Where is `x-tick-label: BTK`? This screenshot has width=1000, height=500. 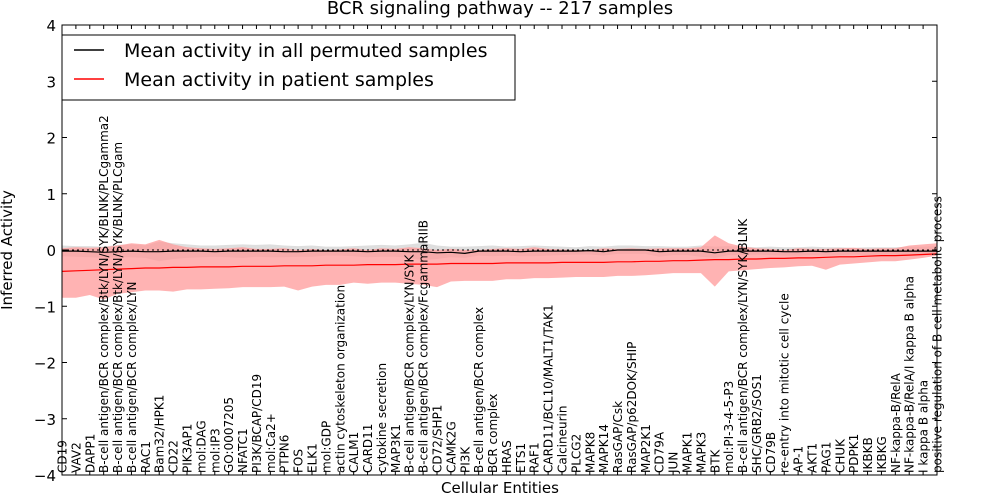
x-tick-label: BTK is located at coordinates (715, 460).